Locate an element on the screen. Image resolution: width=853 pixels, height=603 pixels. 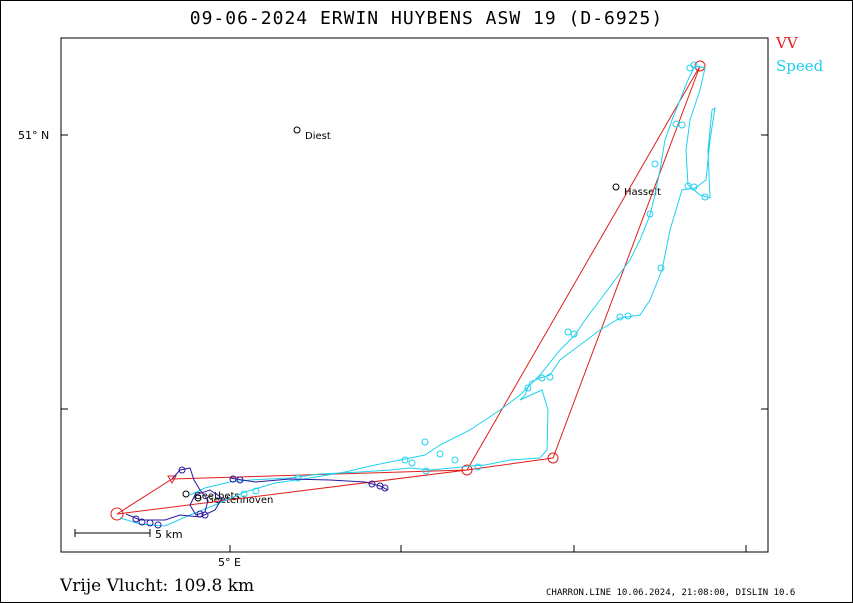
town-label-geetbets: Geetbets is located at coordinates (217, 496).